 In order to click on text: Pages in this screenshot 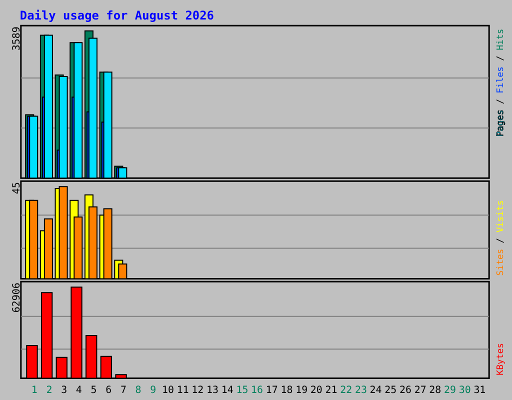, I will do `click(501, 123)`.